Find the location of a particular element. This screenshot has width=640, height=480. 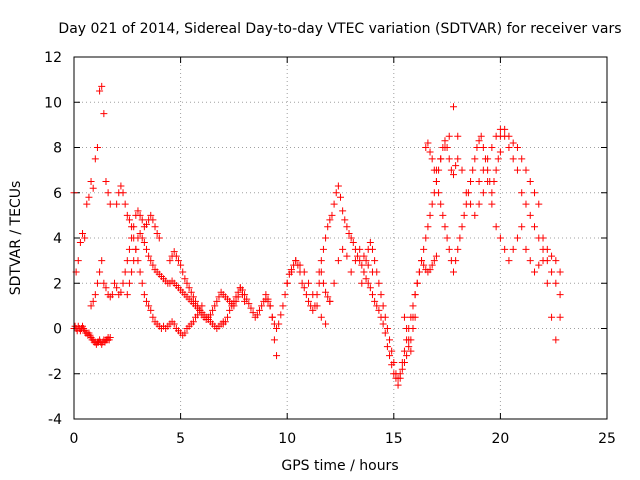

y-tick-label: -4 is located at coordinates (55, 420).